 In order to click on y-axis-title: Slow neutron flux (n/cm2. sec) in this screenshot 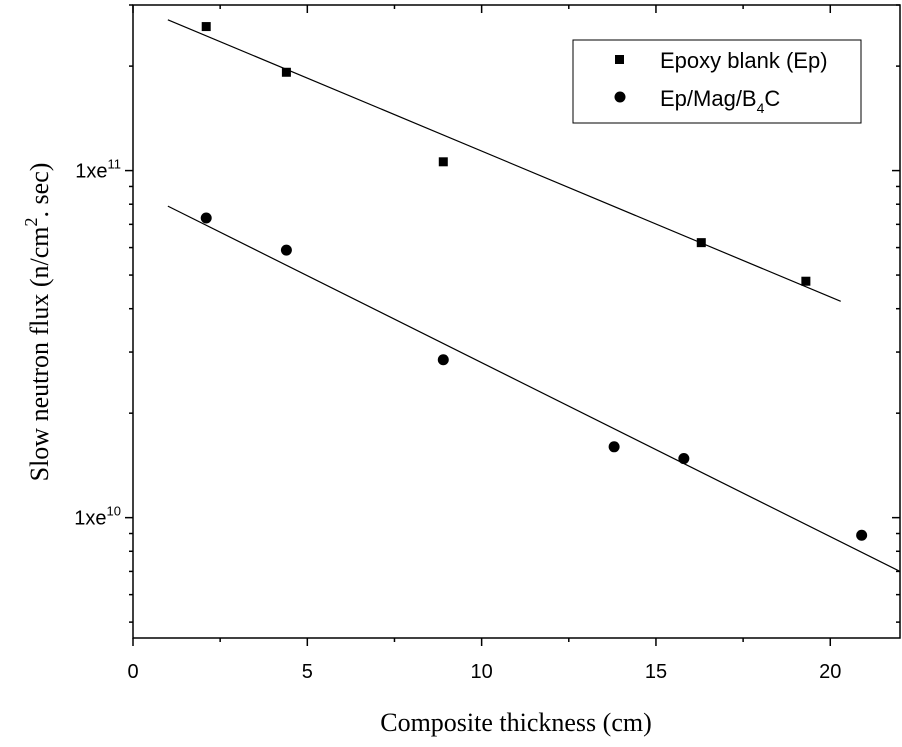, I will do `click(37, 322)`.